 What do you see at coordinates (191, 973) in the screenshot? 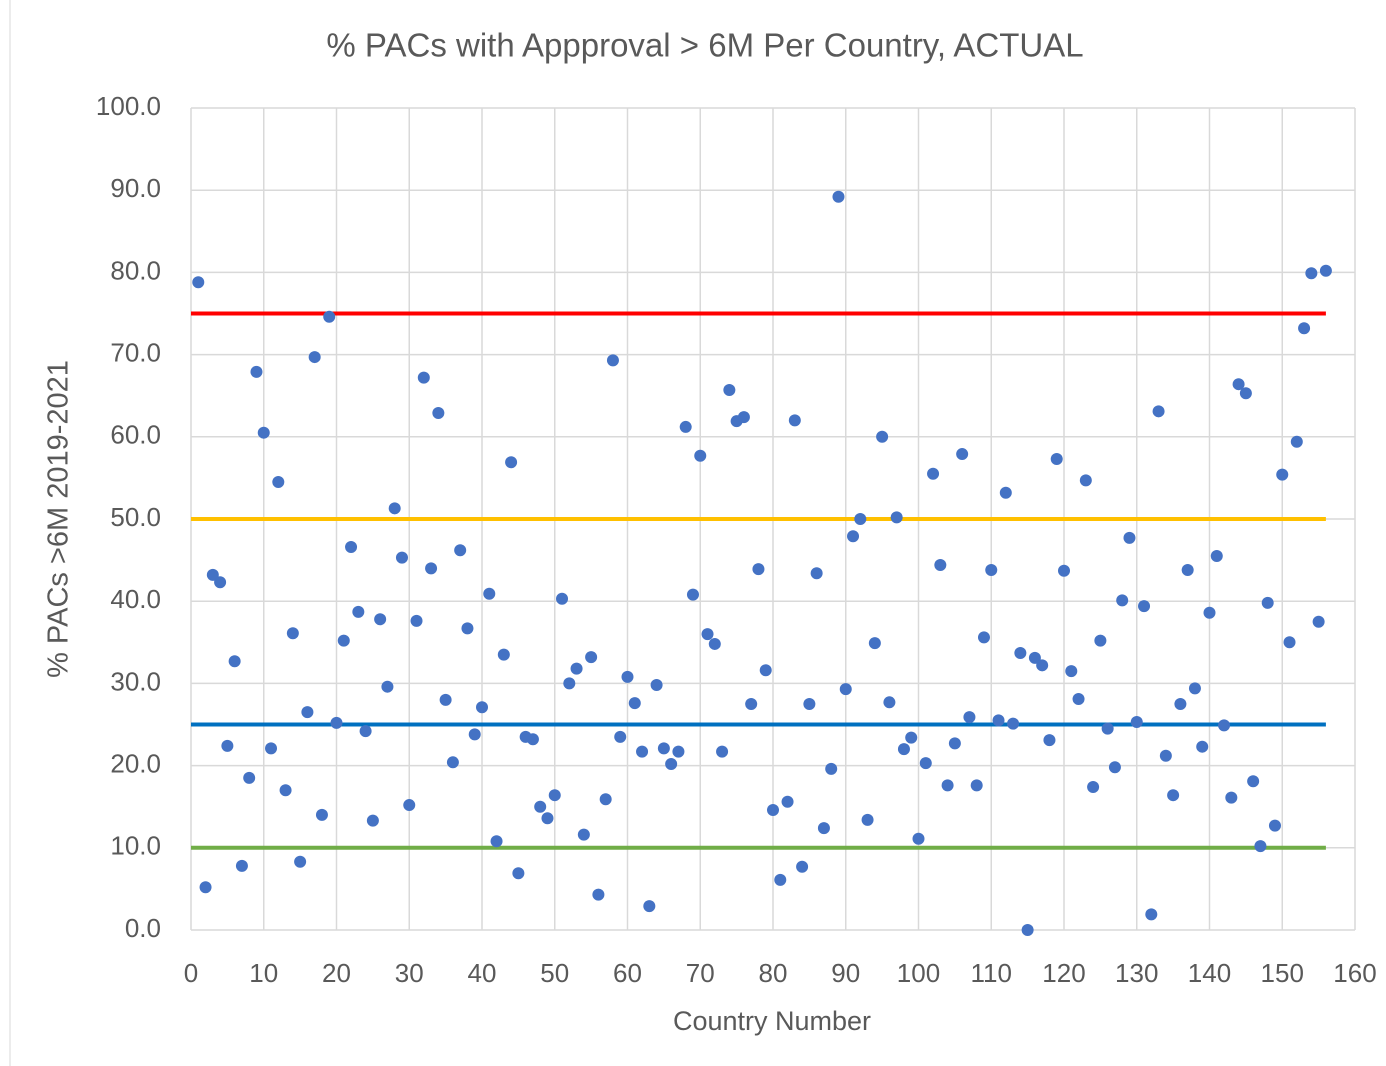
I see `x-tick-label: 0` at bounding box center [191, 973].